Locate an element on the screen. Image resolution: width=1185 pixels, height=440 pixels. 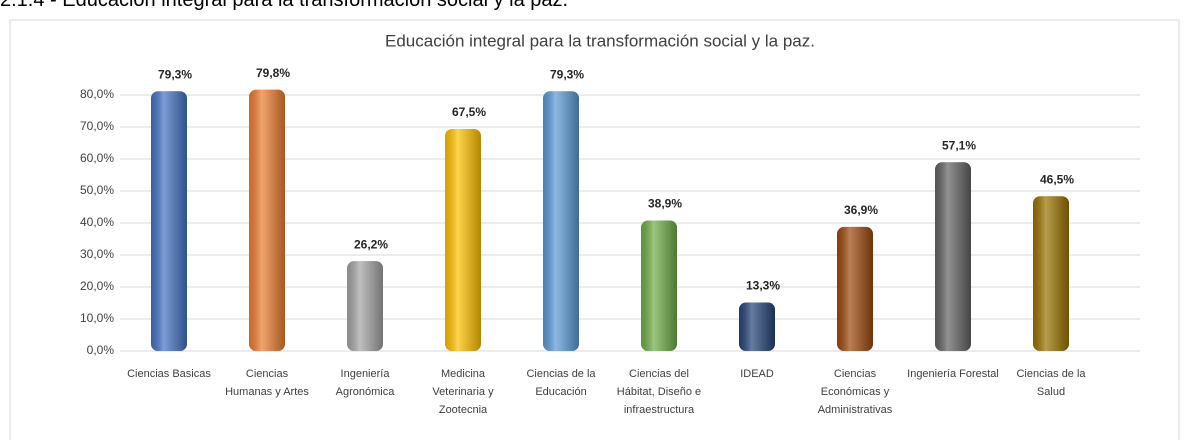
y-tick-label: 10,0% is located at coordinates (97, 318).